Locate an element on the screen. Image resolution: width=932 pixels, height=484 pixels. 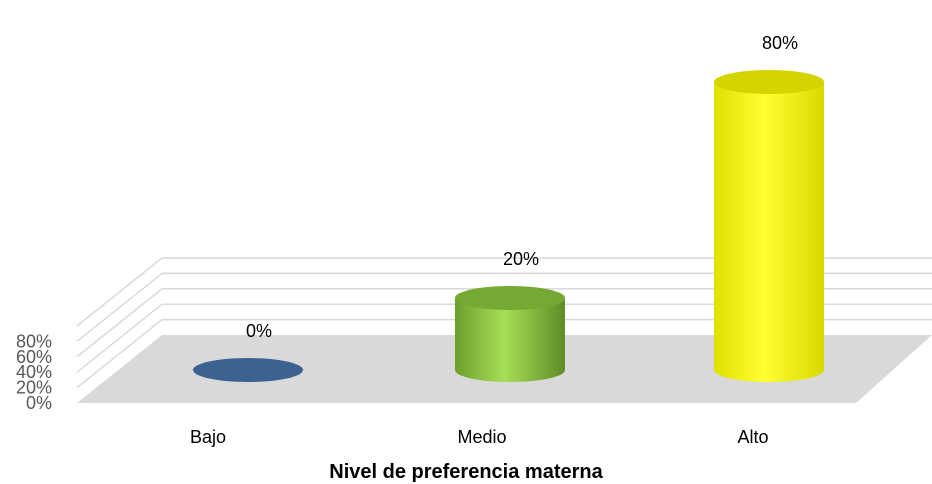
data-label: 80% is located at coordinates (780, 43).